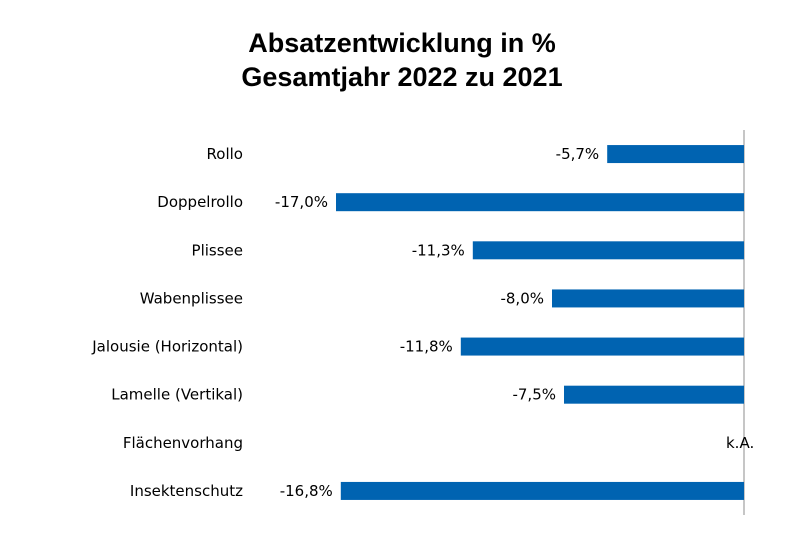  Describe the element at coordinates (740, 443) in the screenshot. I see `data-label: k.A.` at that location.